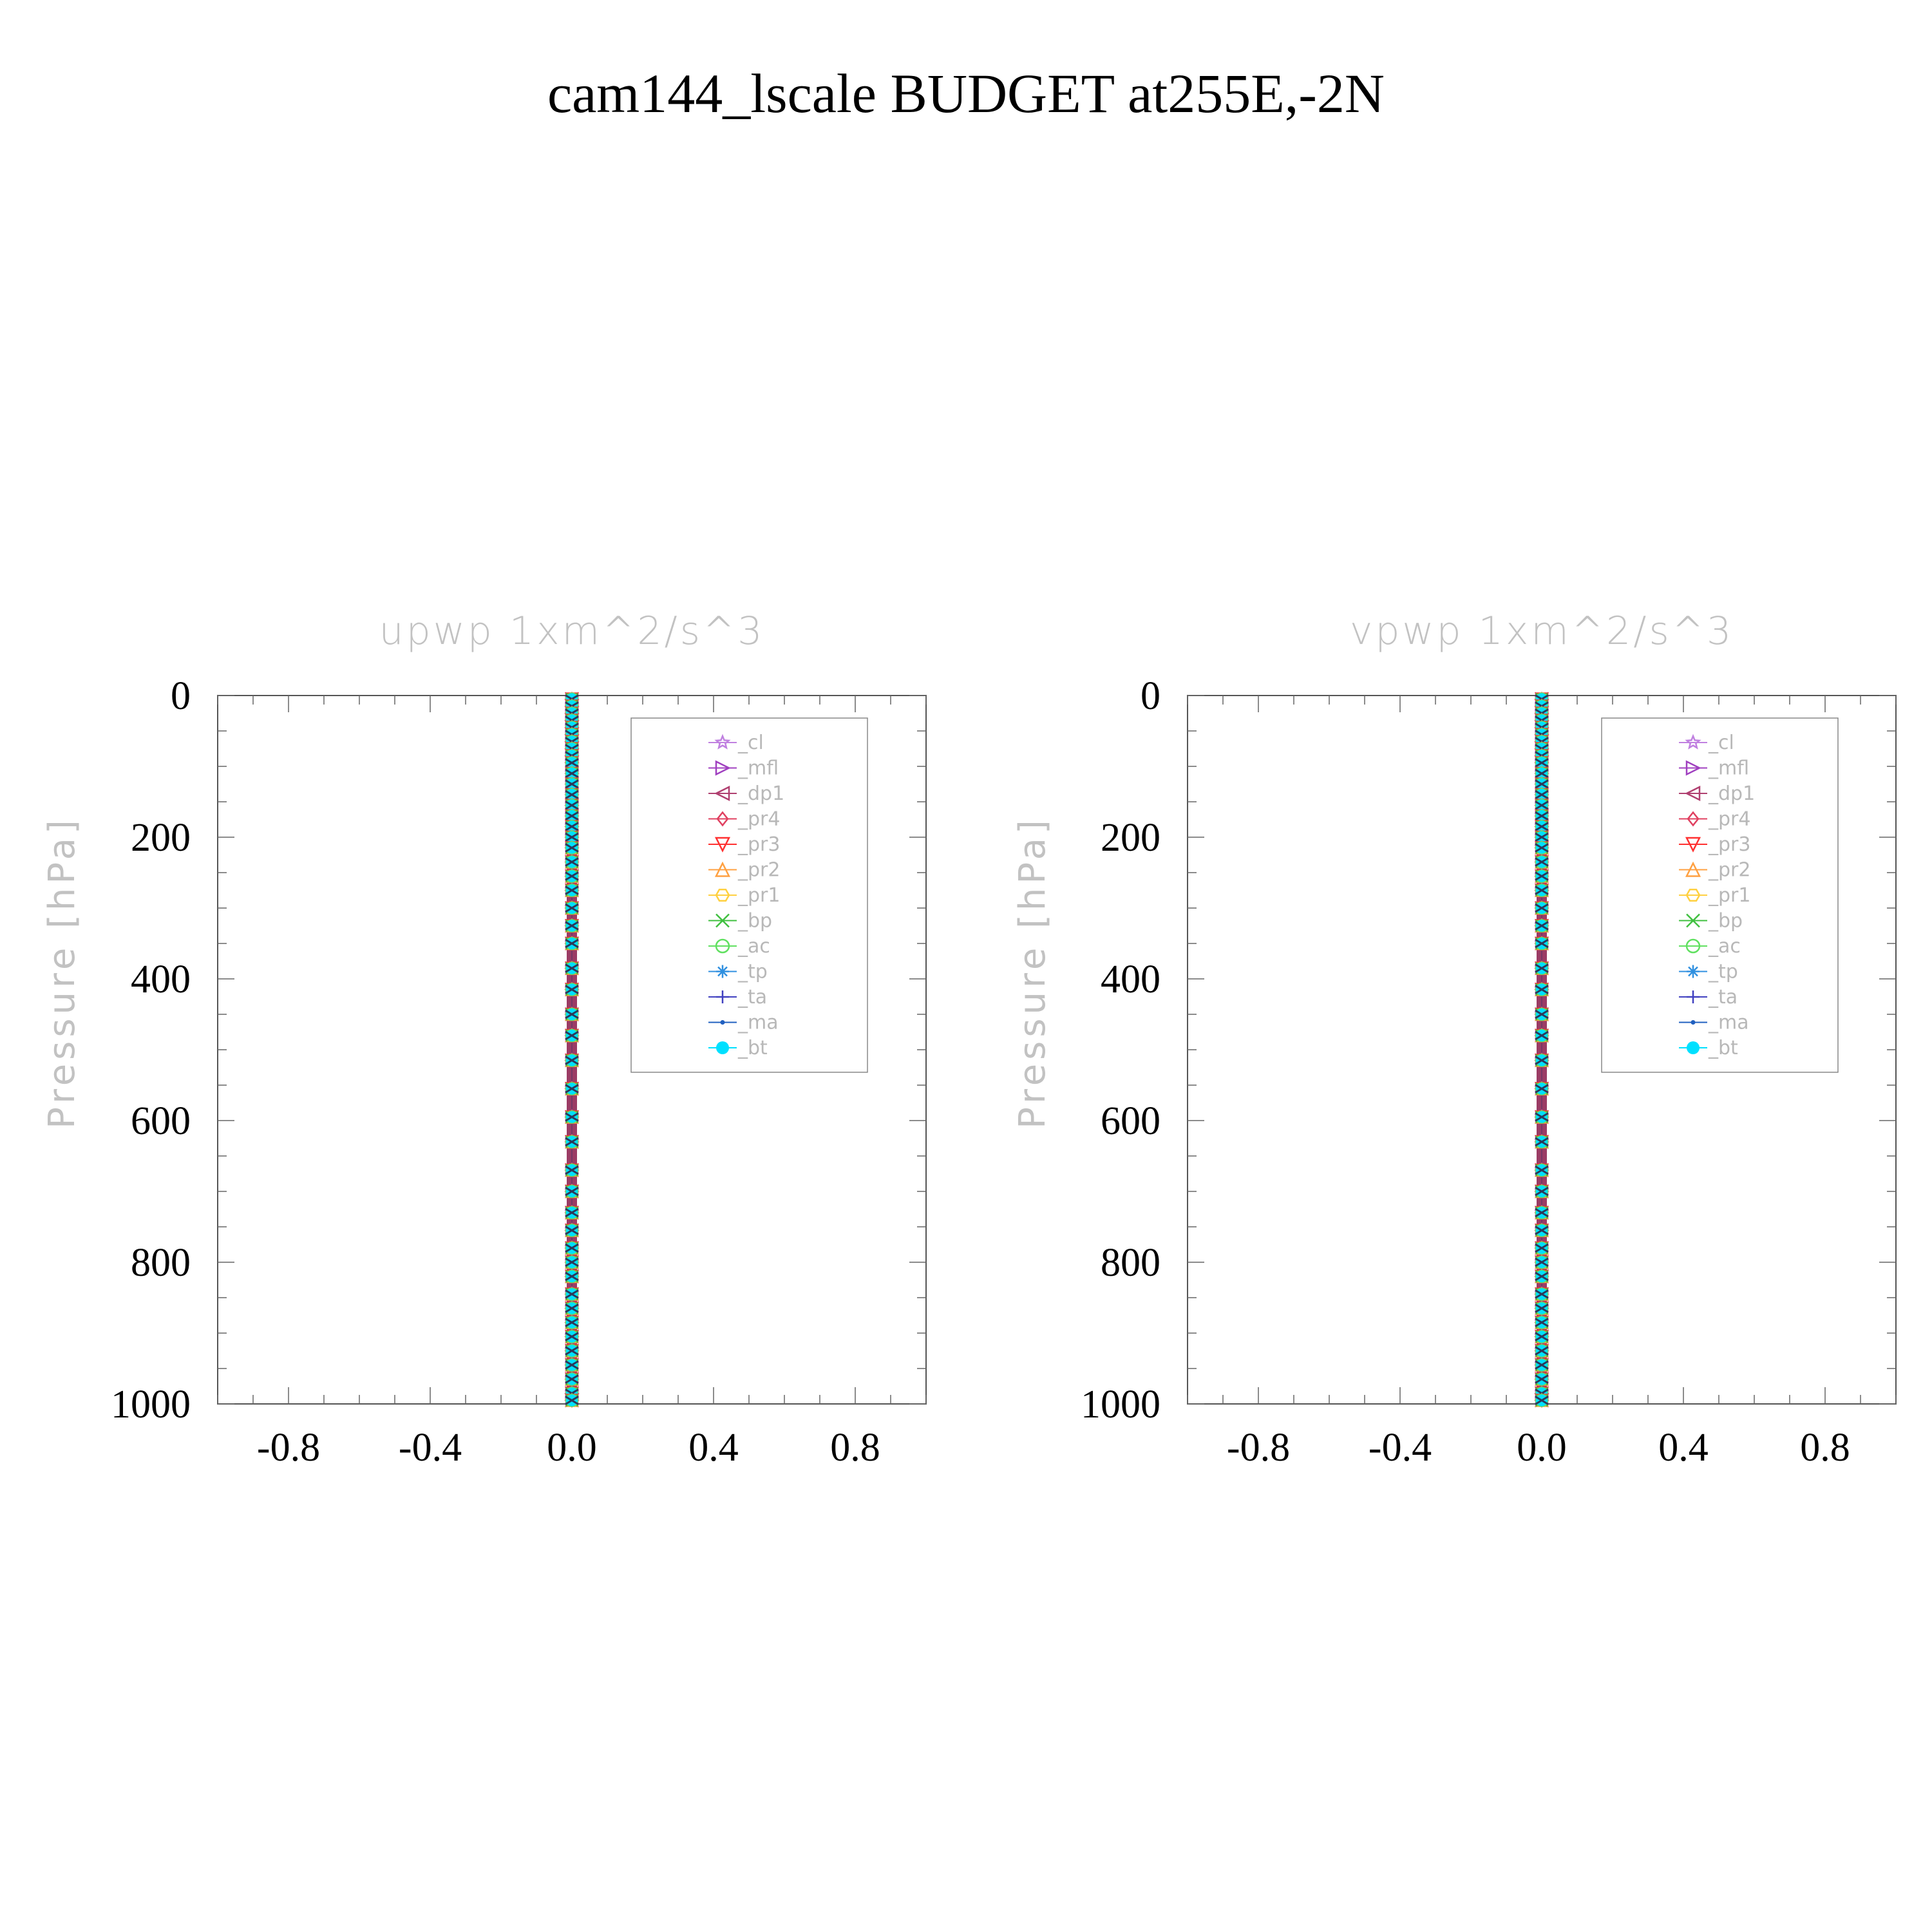 The image size is (1932, 1932). What do you see at coordinates (722, 742) in the screenshot?
I see `legend-marker-_cl` at bounding box center [722, 742].